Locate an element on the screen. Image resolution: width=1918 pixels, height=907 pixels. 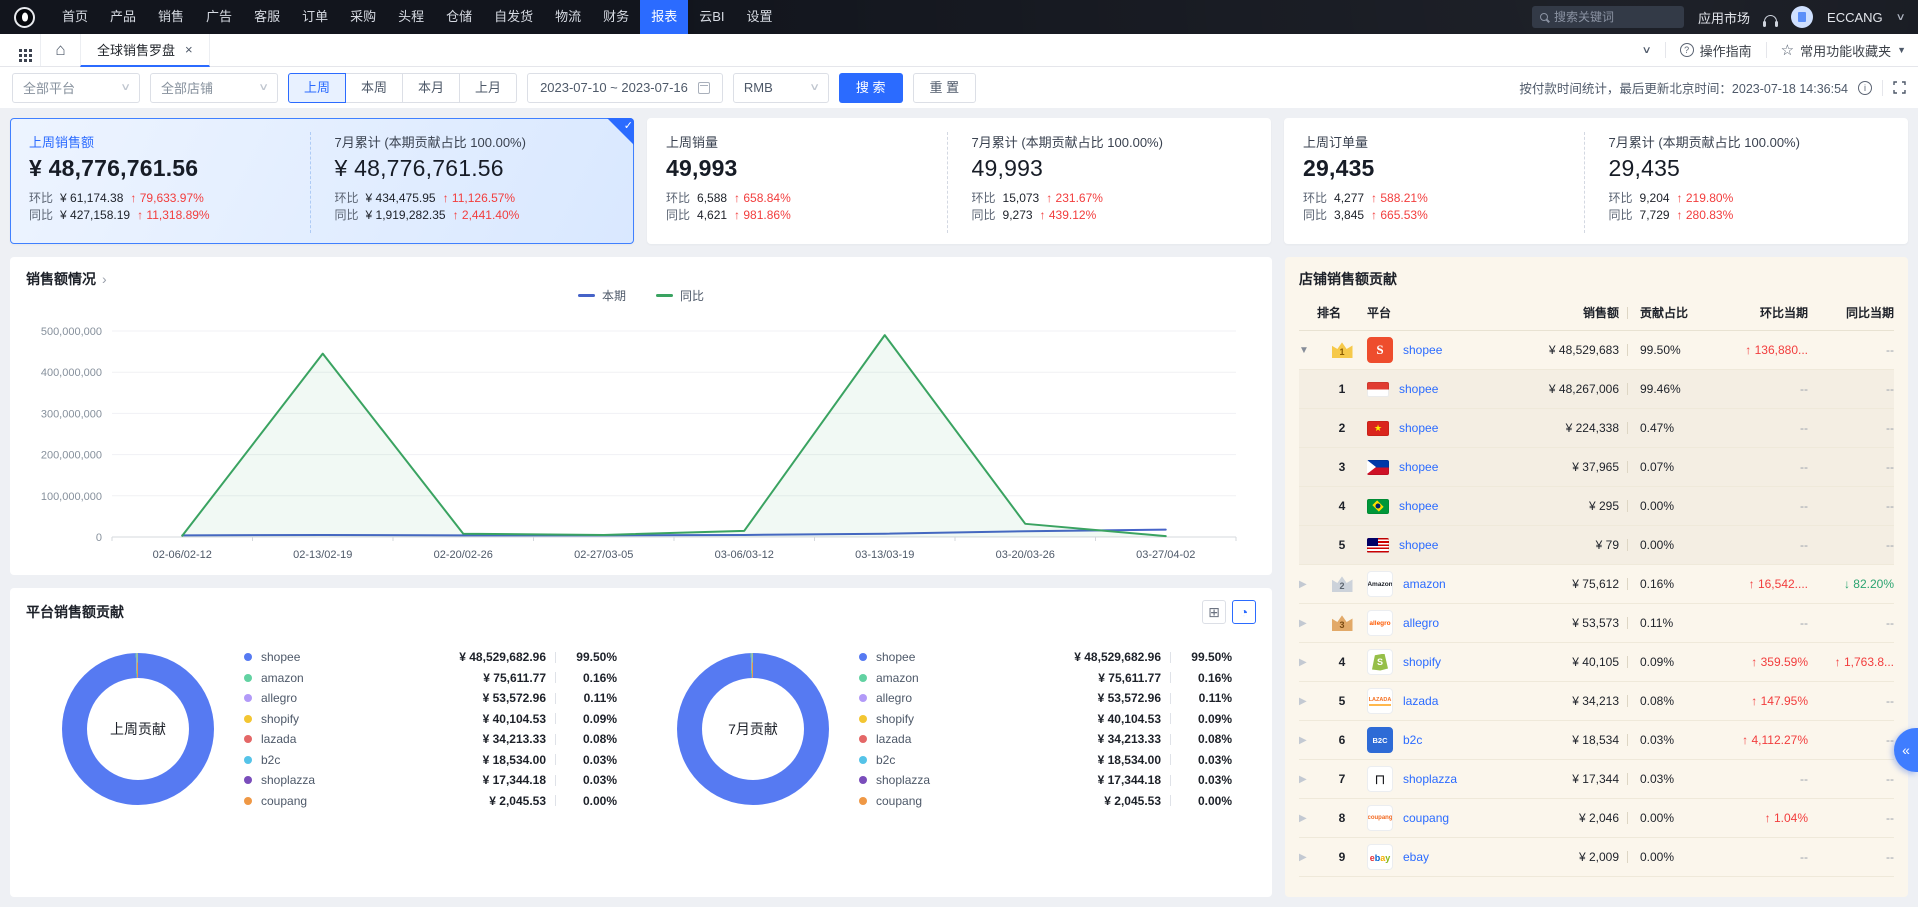
nav-item-产品: 产品 is located at coordinates (123, 16).